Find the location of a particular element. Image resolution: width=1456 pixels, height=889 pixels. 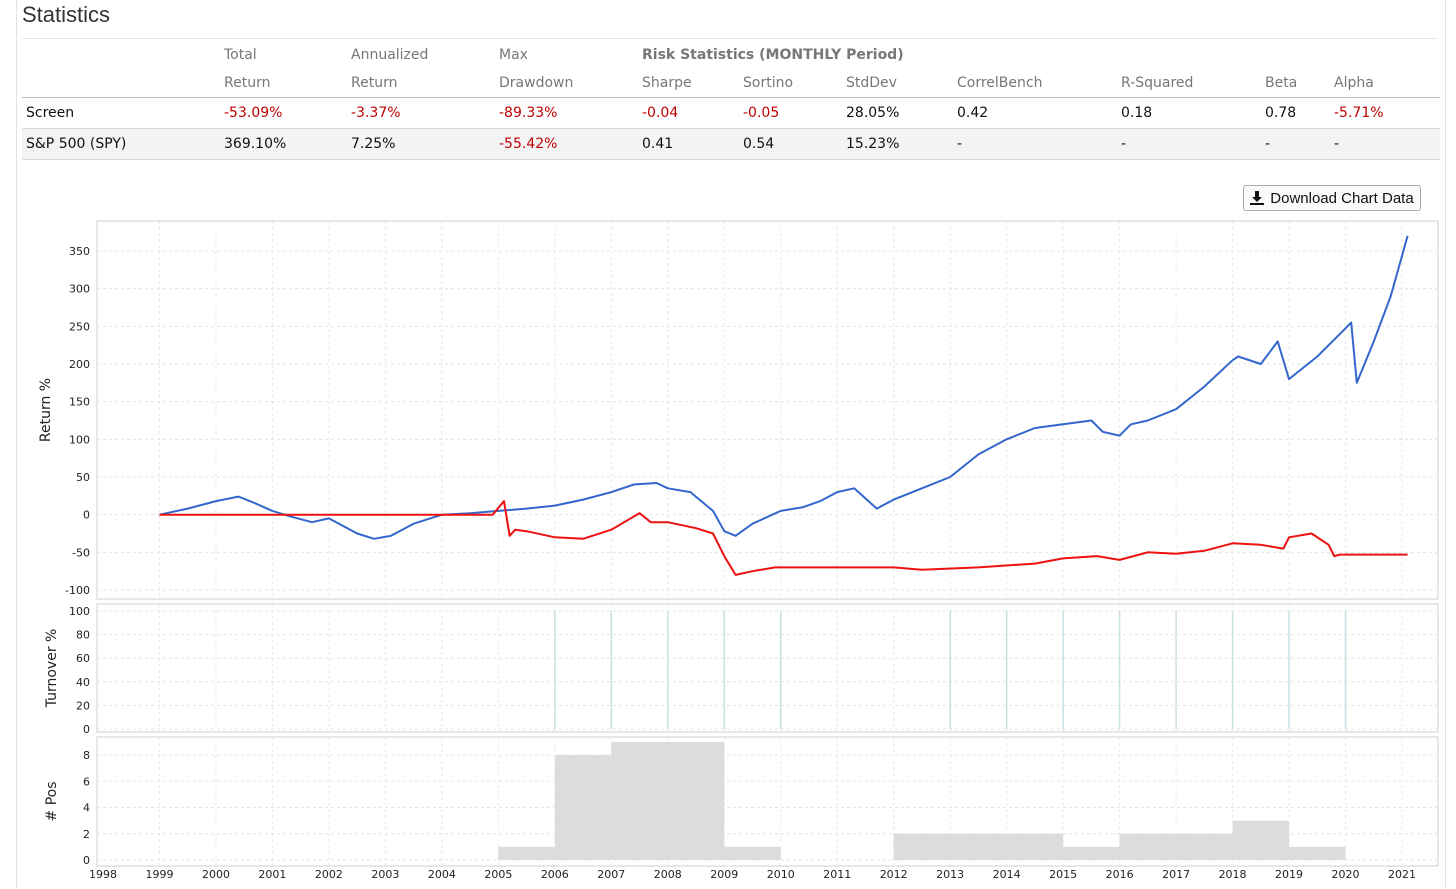

header-cell: Sharpe is located at coordinates (688, 83).